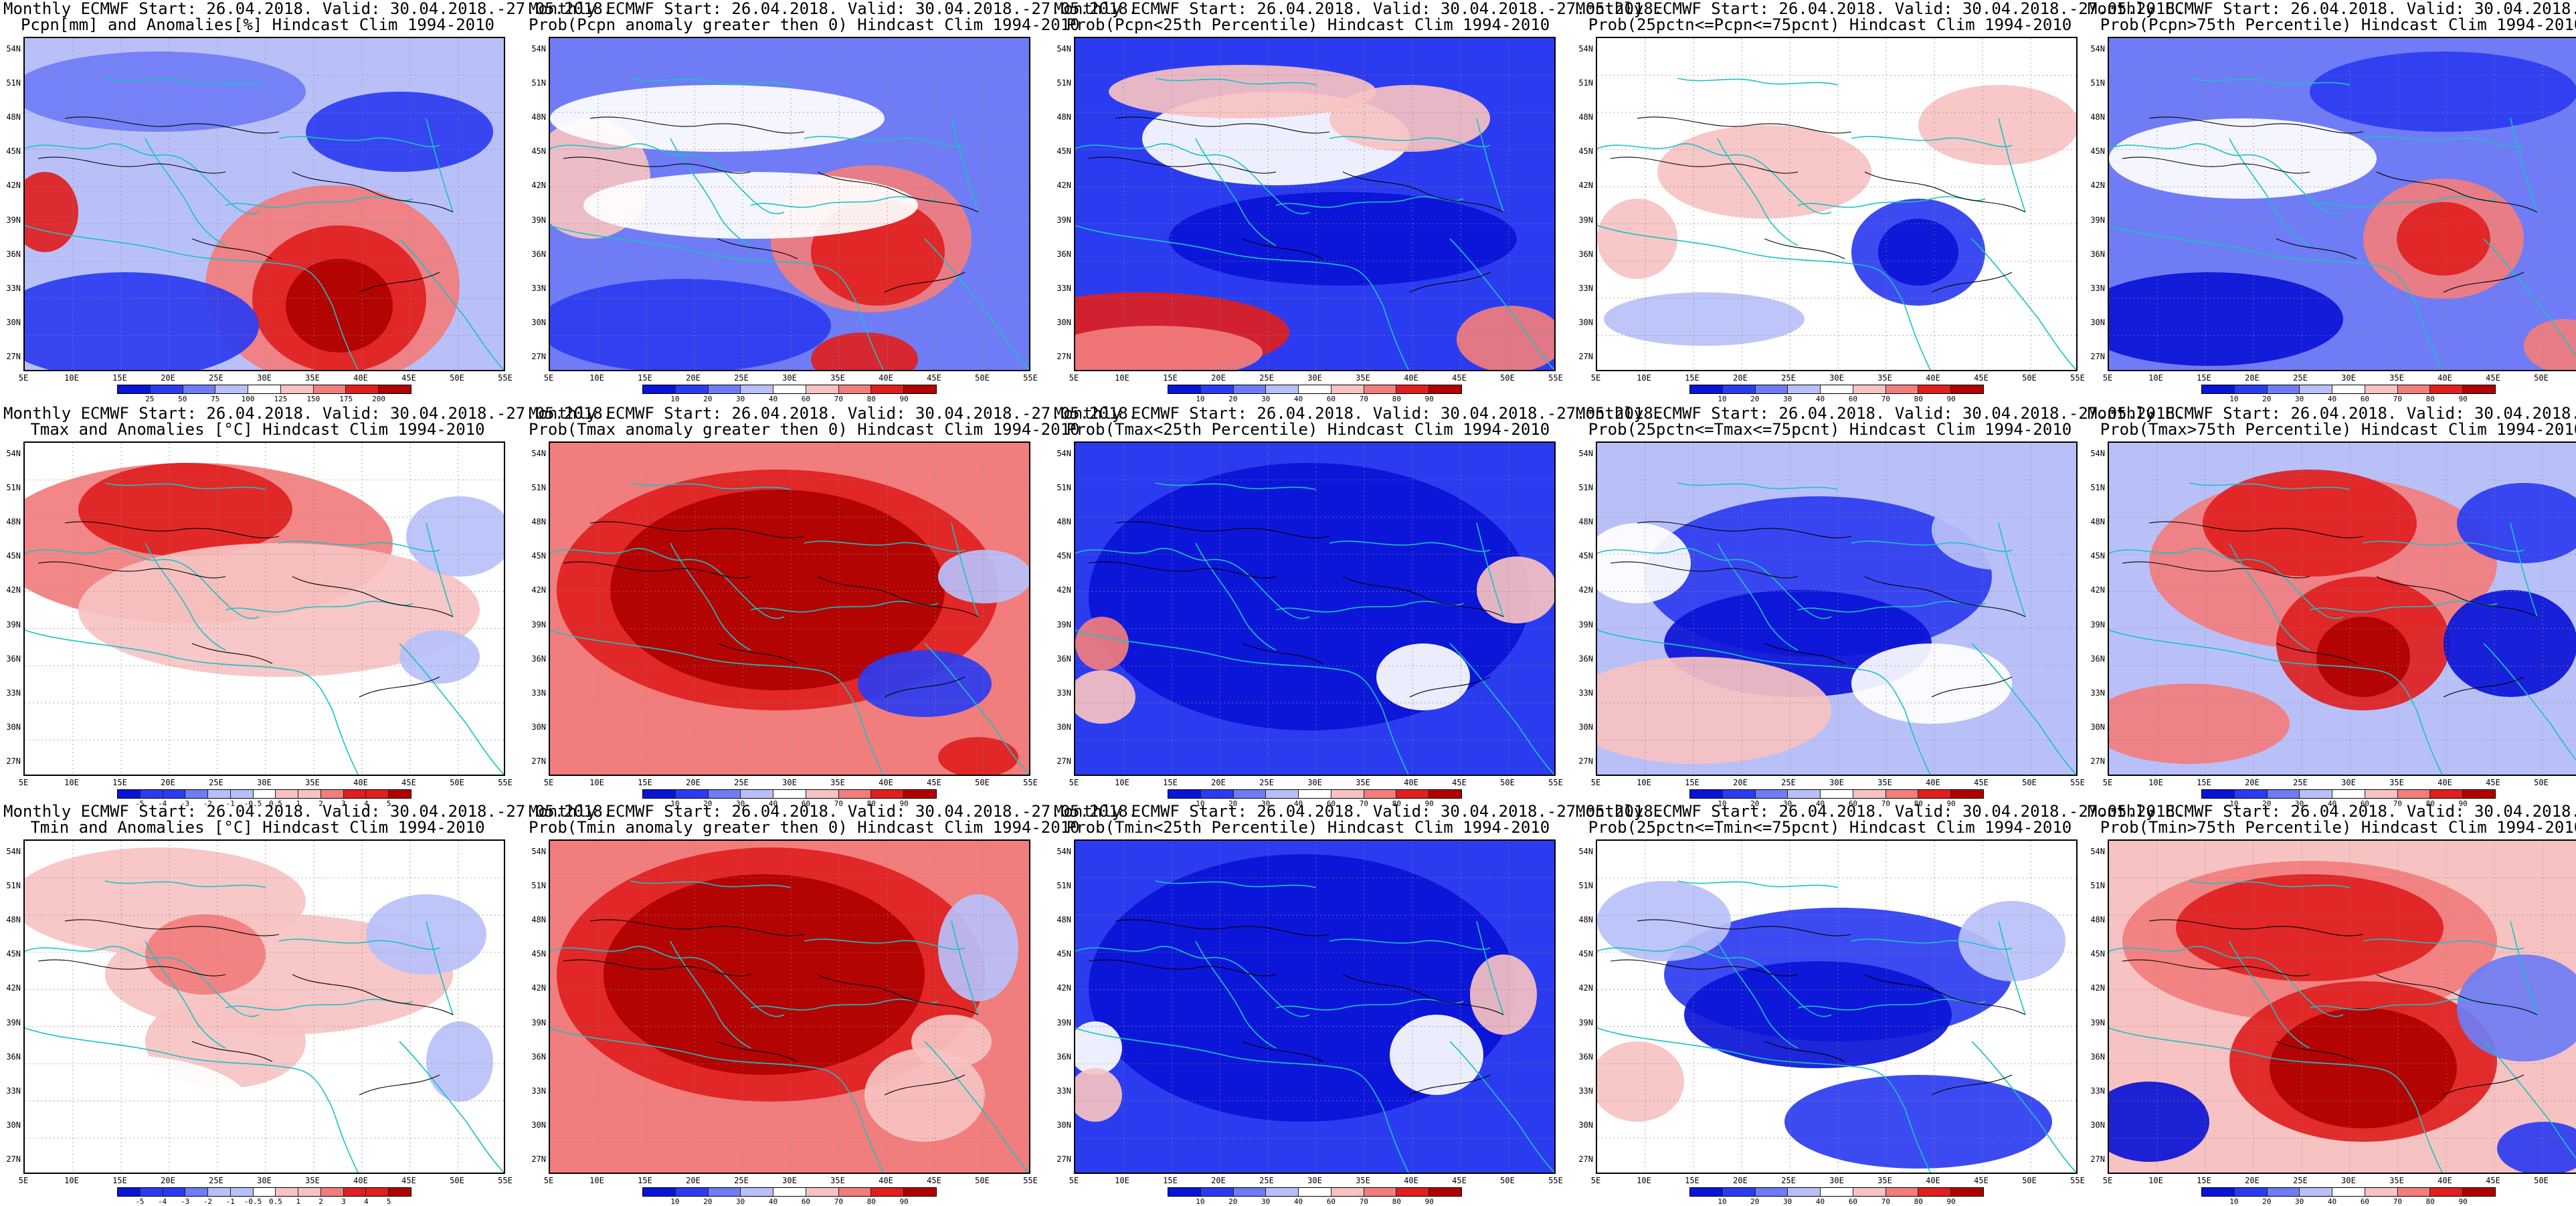 The width and height of the screenshot is (2576, 1206). I want to click on colorbar-tick-label: -4, so click(162, 803).